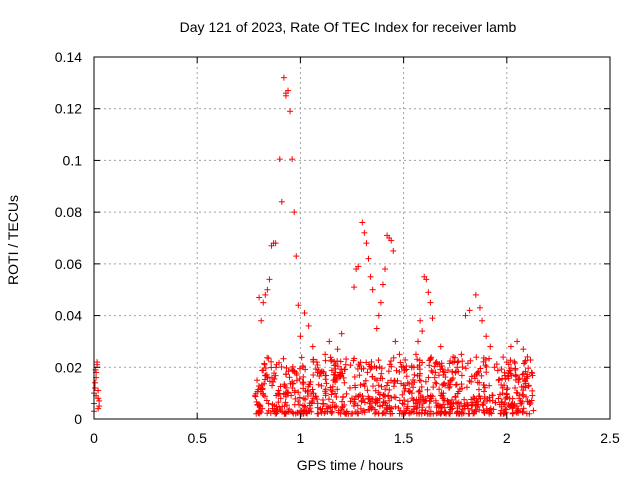 This screenshot has height=480, width=640. Describe the element at coordinates (350, 465) in the screenshot. I see `x-axis-label: GPS time / hours` at that location.